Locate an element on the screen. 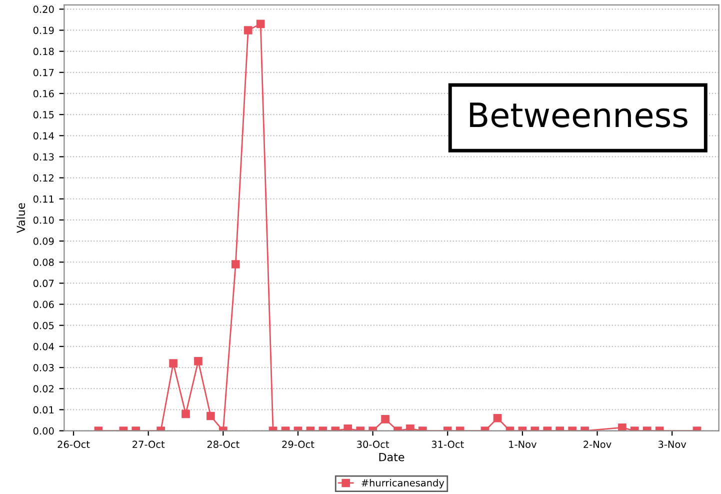  x-tick-label: 28-Oct is located at coordinates (223, 444).